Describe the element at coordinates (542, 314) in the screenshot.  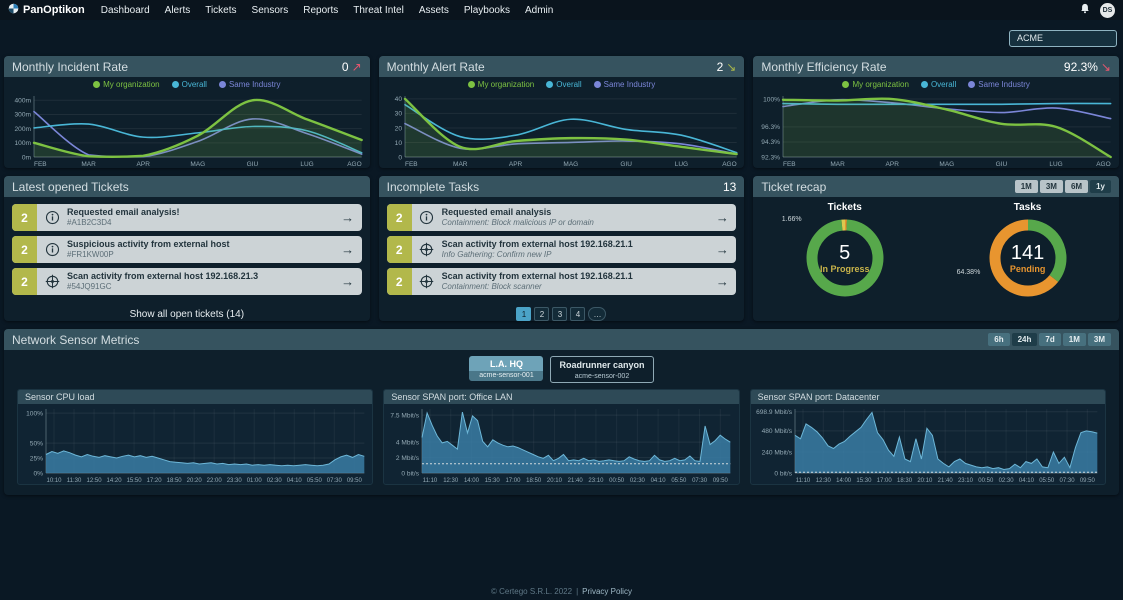
I see `page-button: 2` at that location.